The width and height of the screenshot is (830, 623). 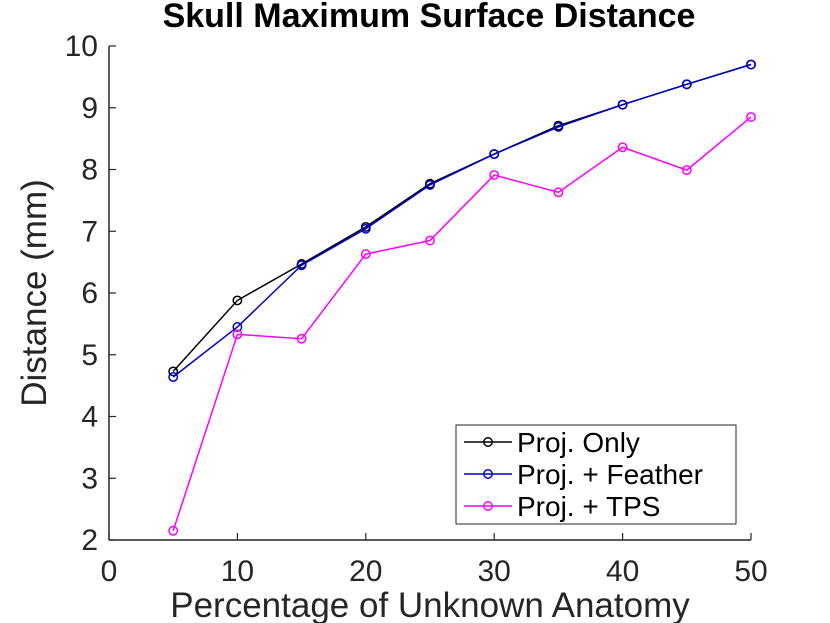 What do you see at coordinates (34, 293) in the screenshot?
I see `y-axis-label: Distance (mm)` at bounding box center [34, 293].